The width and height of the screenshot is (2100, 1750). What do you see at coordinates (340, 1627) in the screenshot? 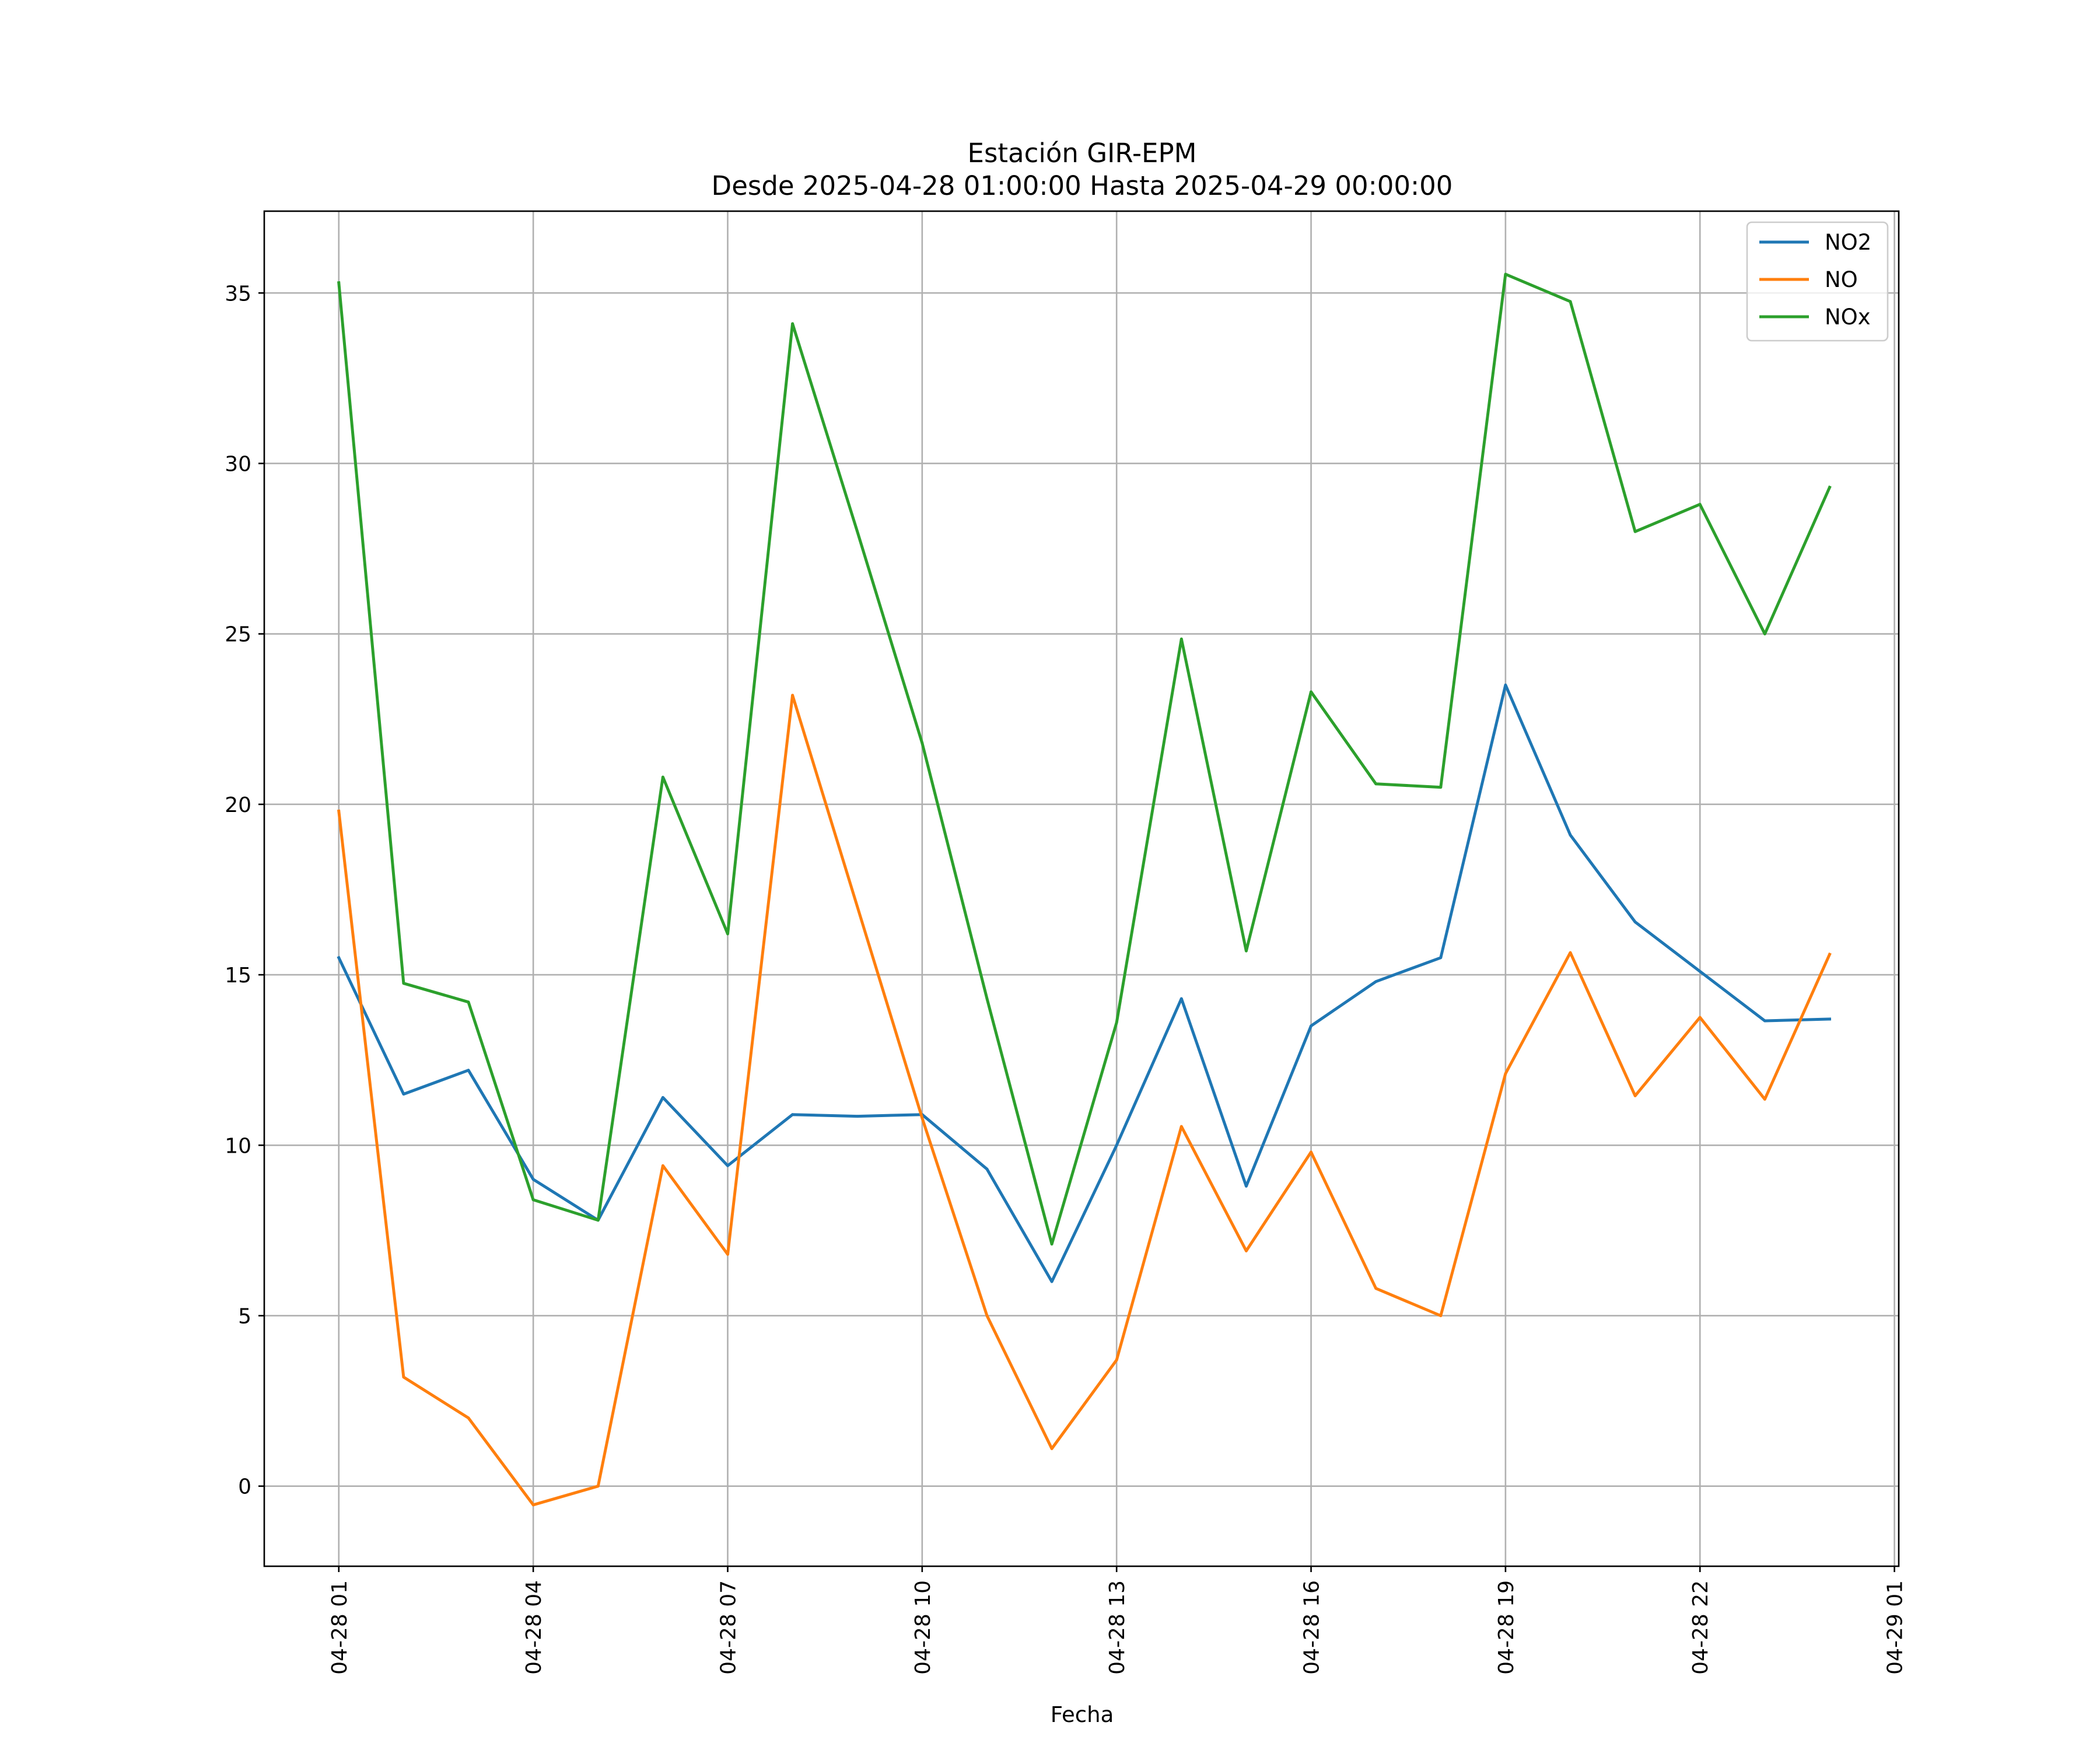
I see `x-tick-label: 04-28 01` at bounding box center [340, 1627].